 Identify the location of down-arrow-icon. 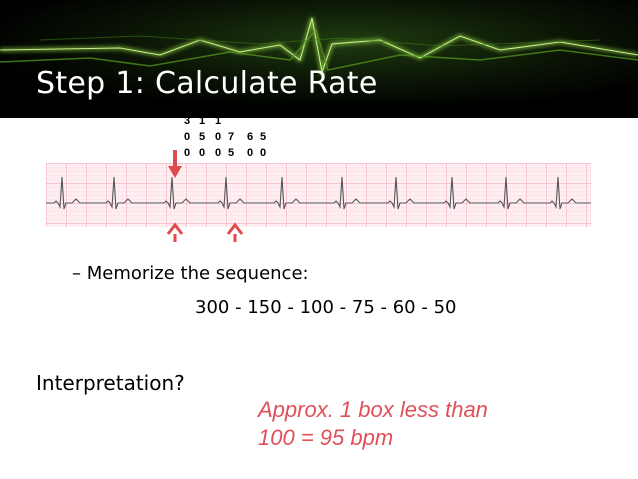
(175, 164).